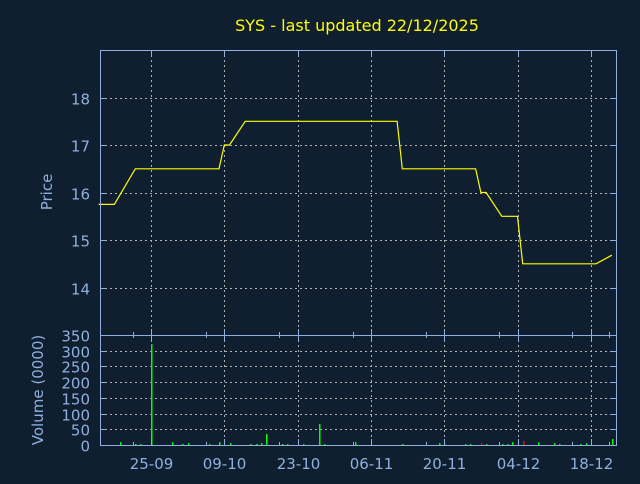  Describe the element at coordinates (445, 464) in the screenshot. I see `date-tick-label: 20-11` at that location.